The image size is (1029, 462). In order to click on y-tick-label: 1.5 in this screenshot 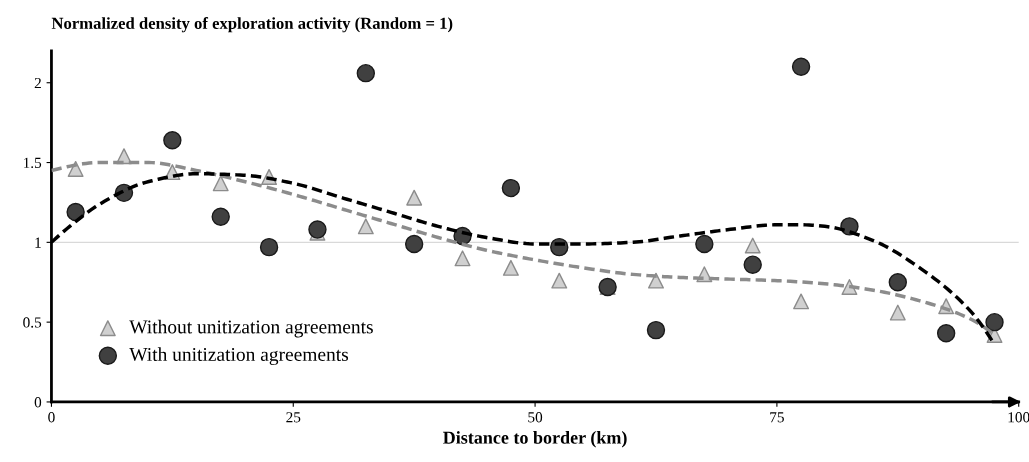, I will do `click(32, 163)`.